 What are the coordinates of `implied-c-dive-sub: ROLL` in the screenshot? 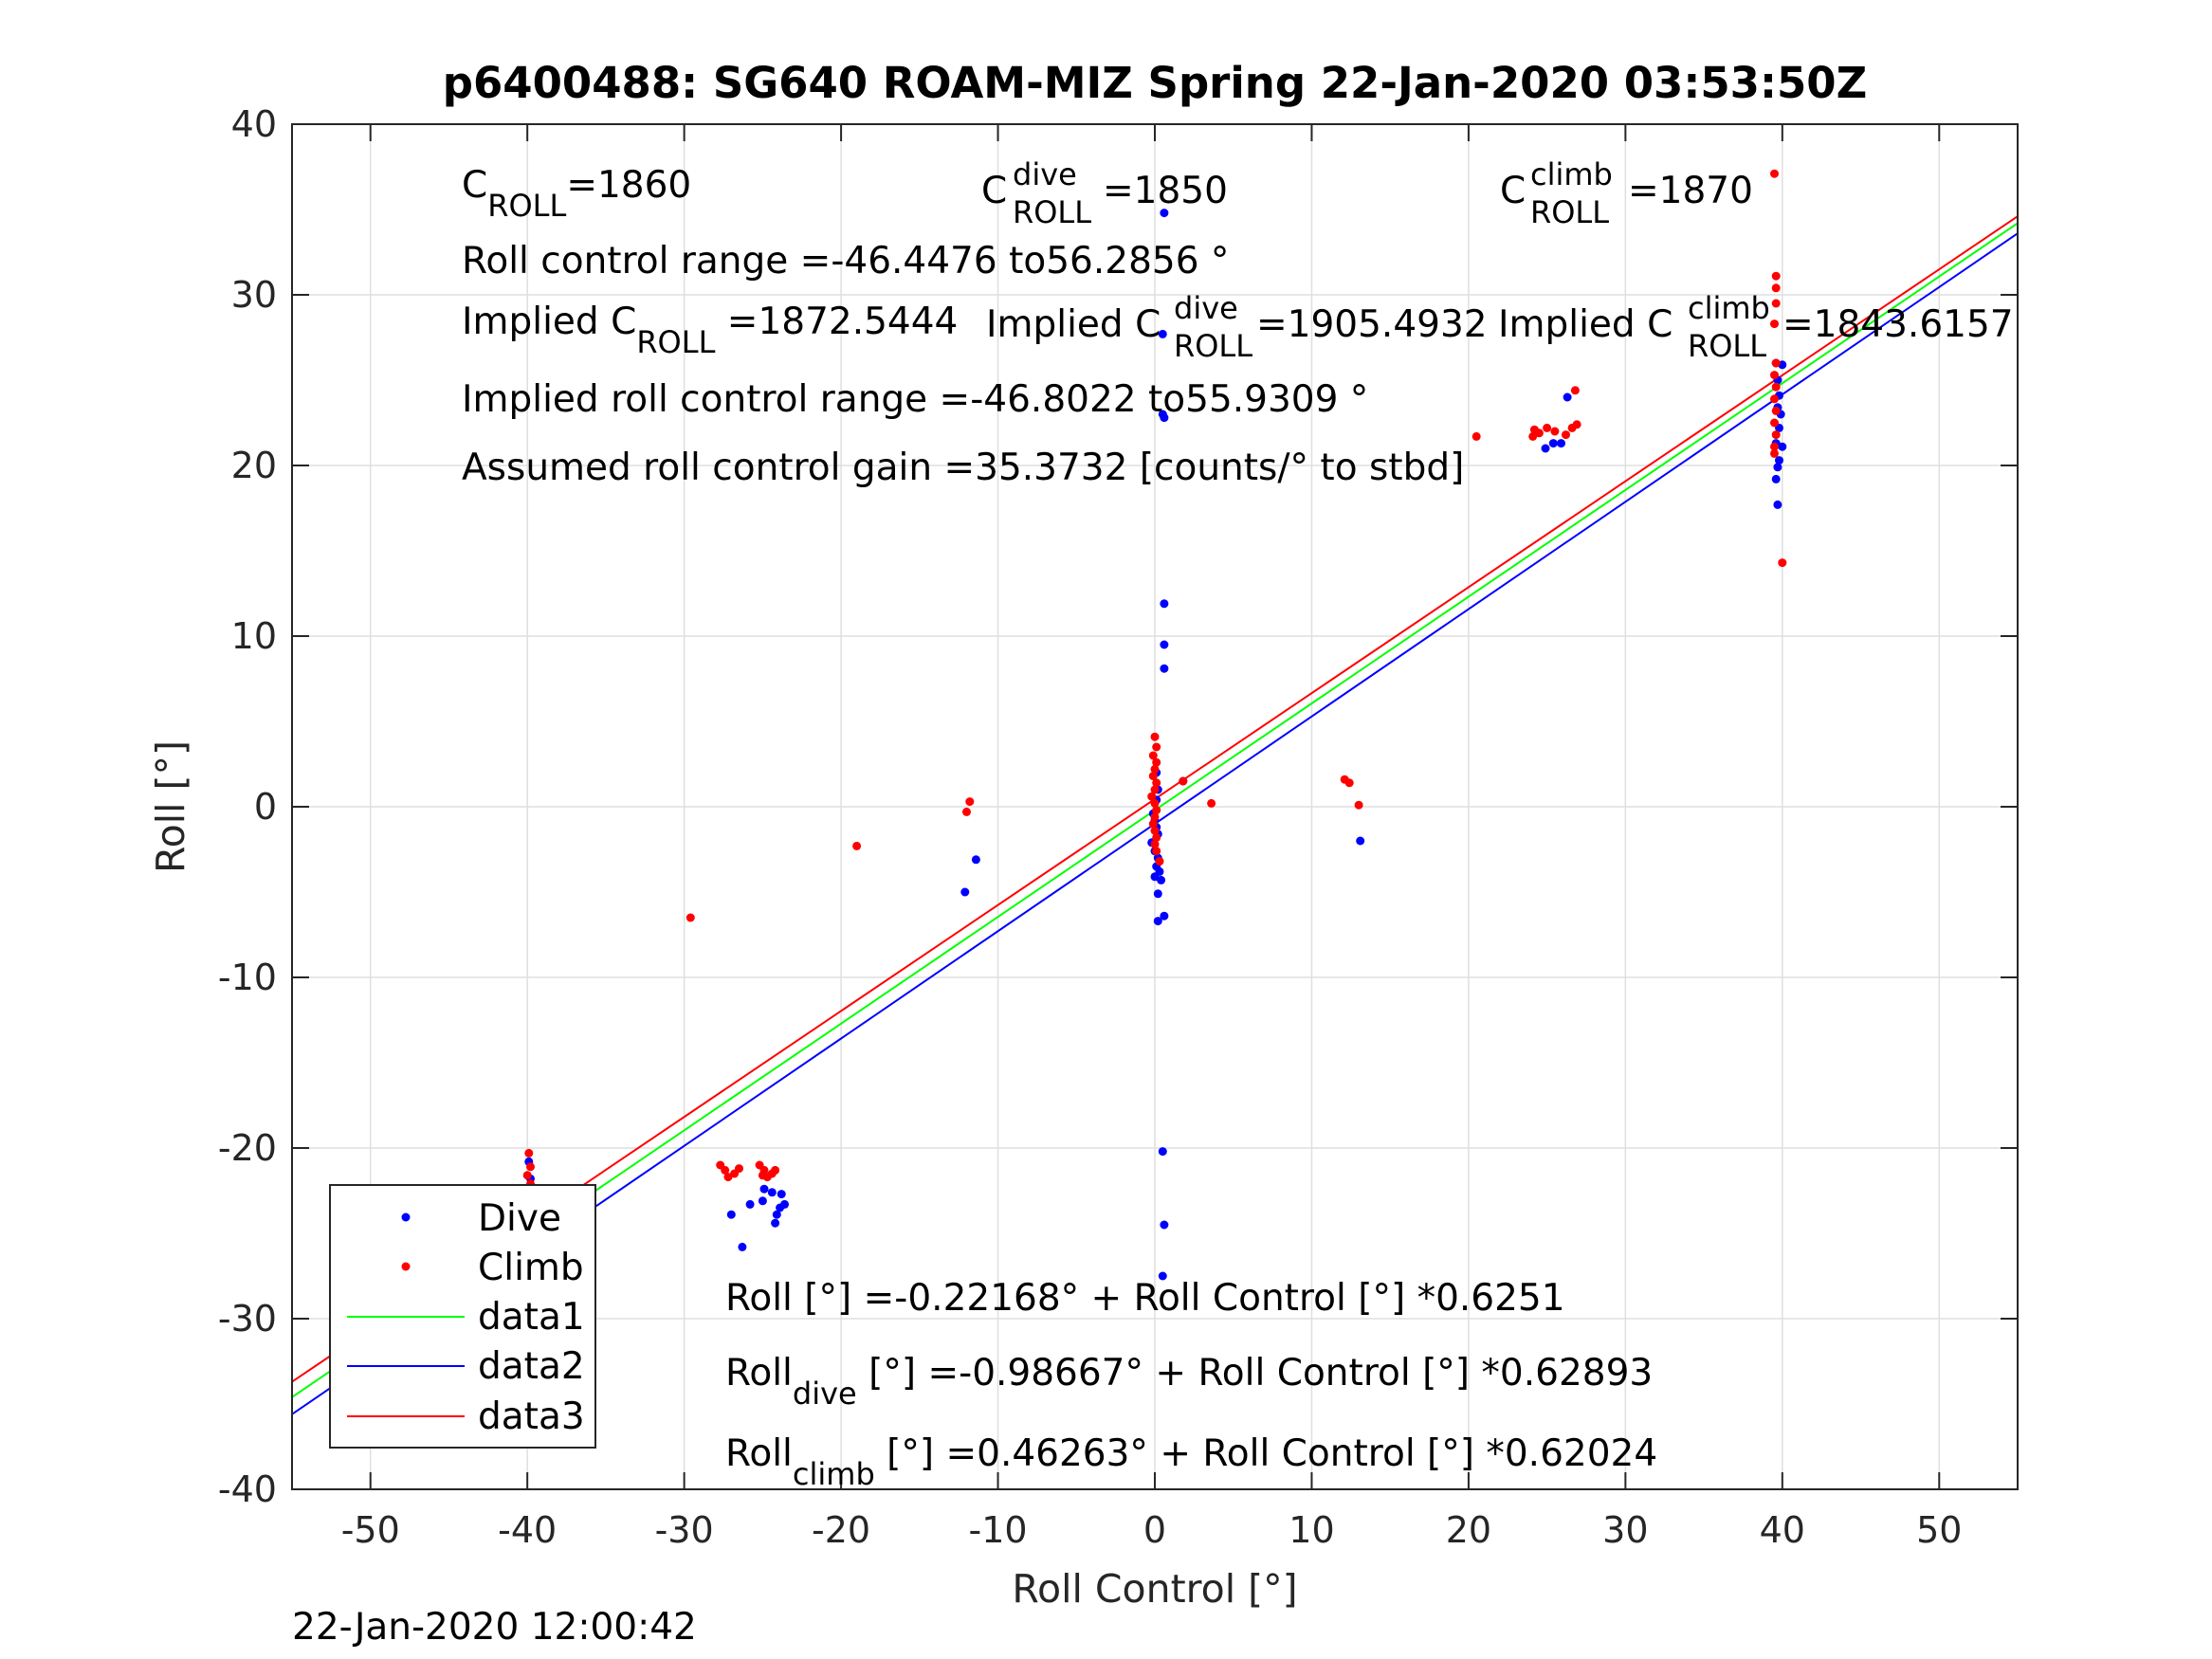 It's located at (1213, 346).